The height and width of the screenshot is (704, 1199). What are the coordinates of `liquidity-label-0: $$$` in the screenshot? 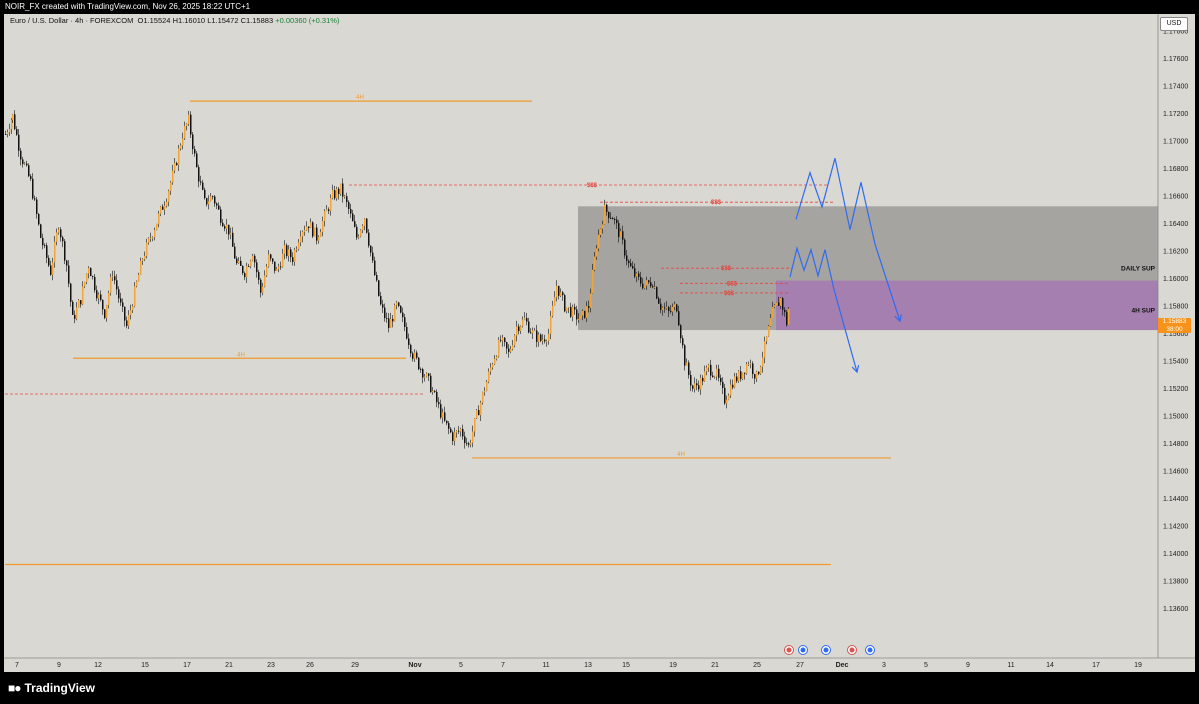 It's located at (592, 186).